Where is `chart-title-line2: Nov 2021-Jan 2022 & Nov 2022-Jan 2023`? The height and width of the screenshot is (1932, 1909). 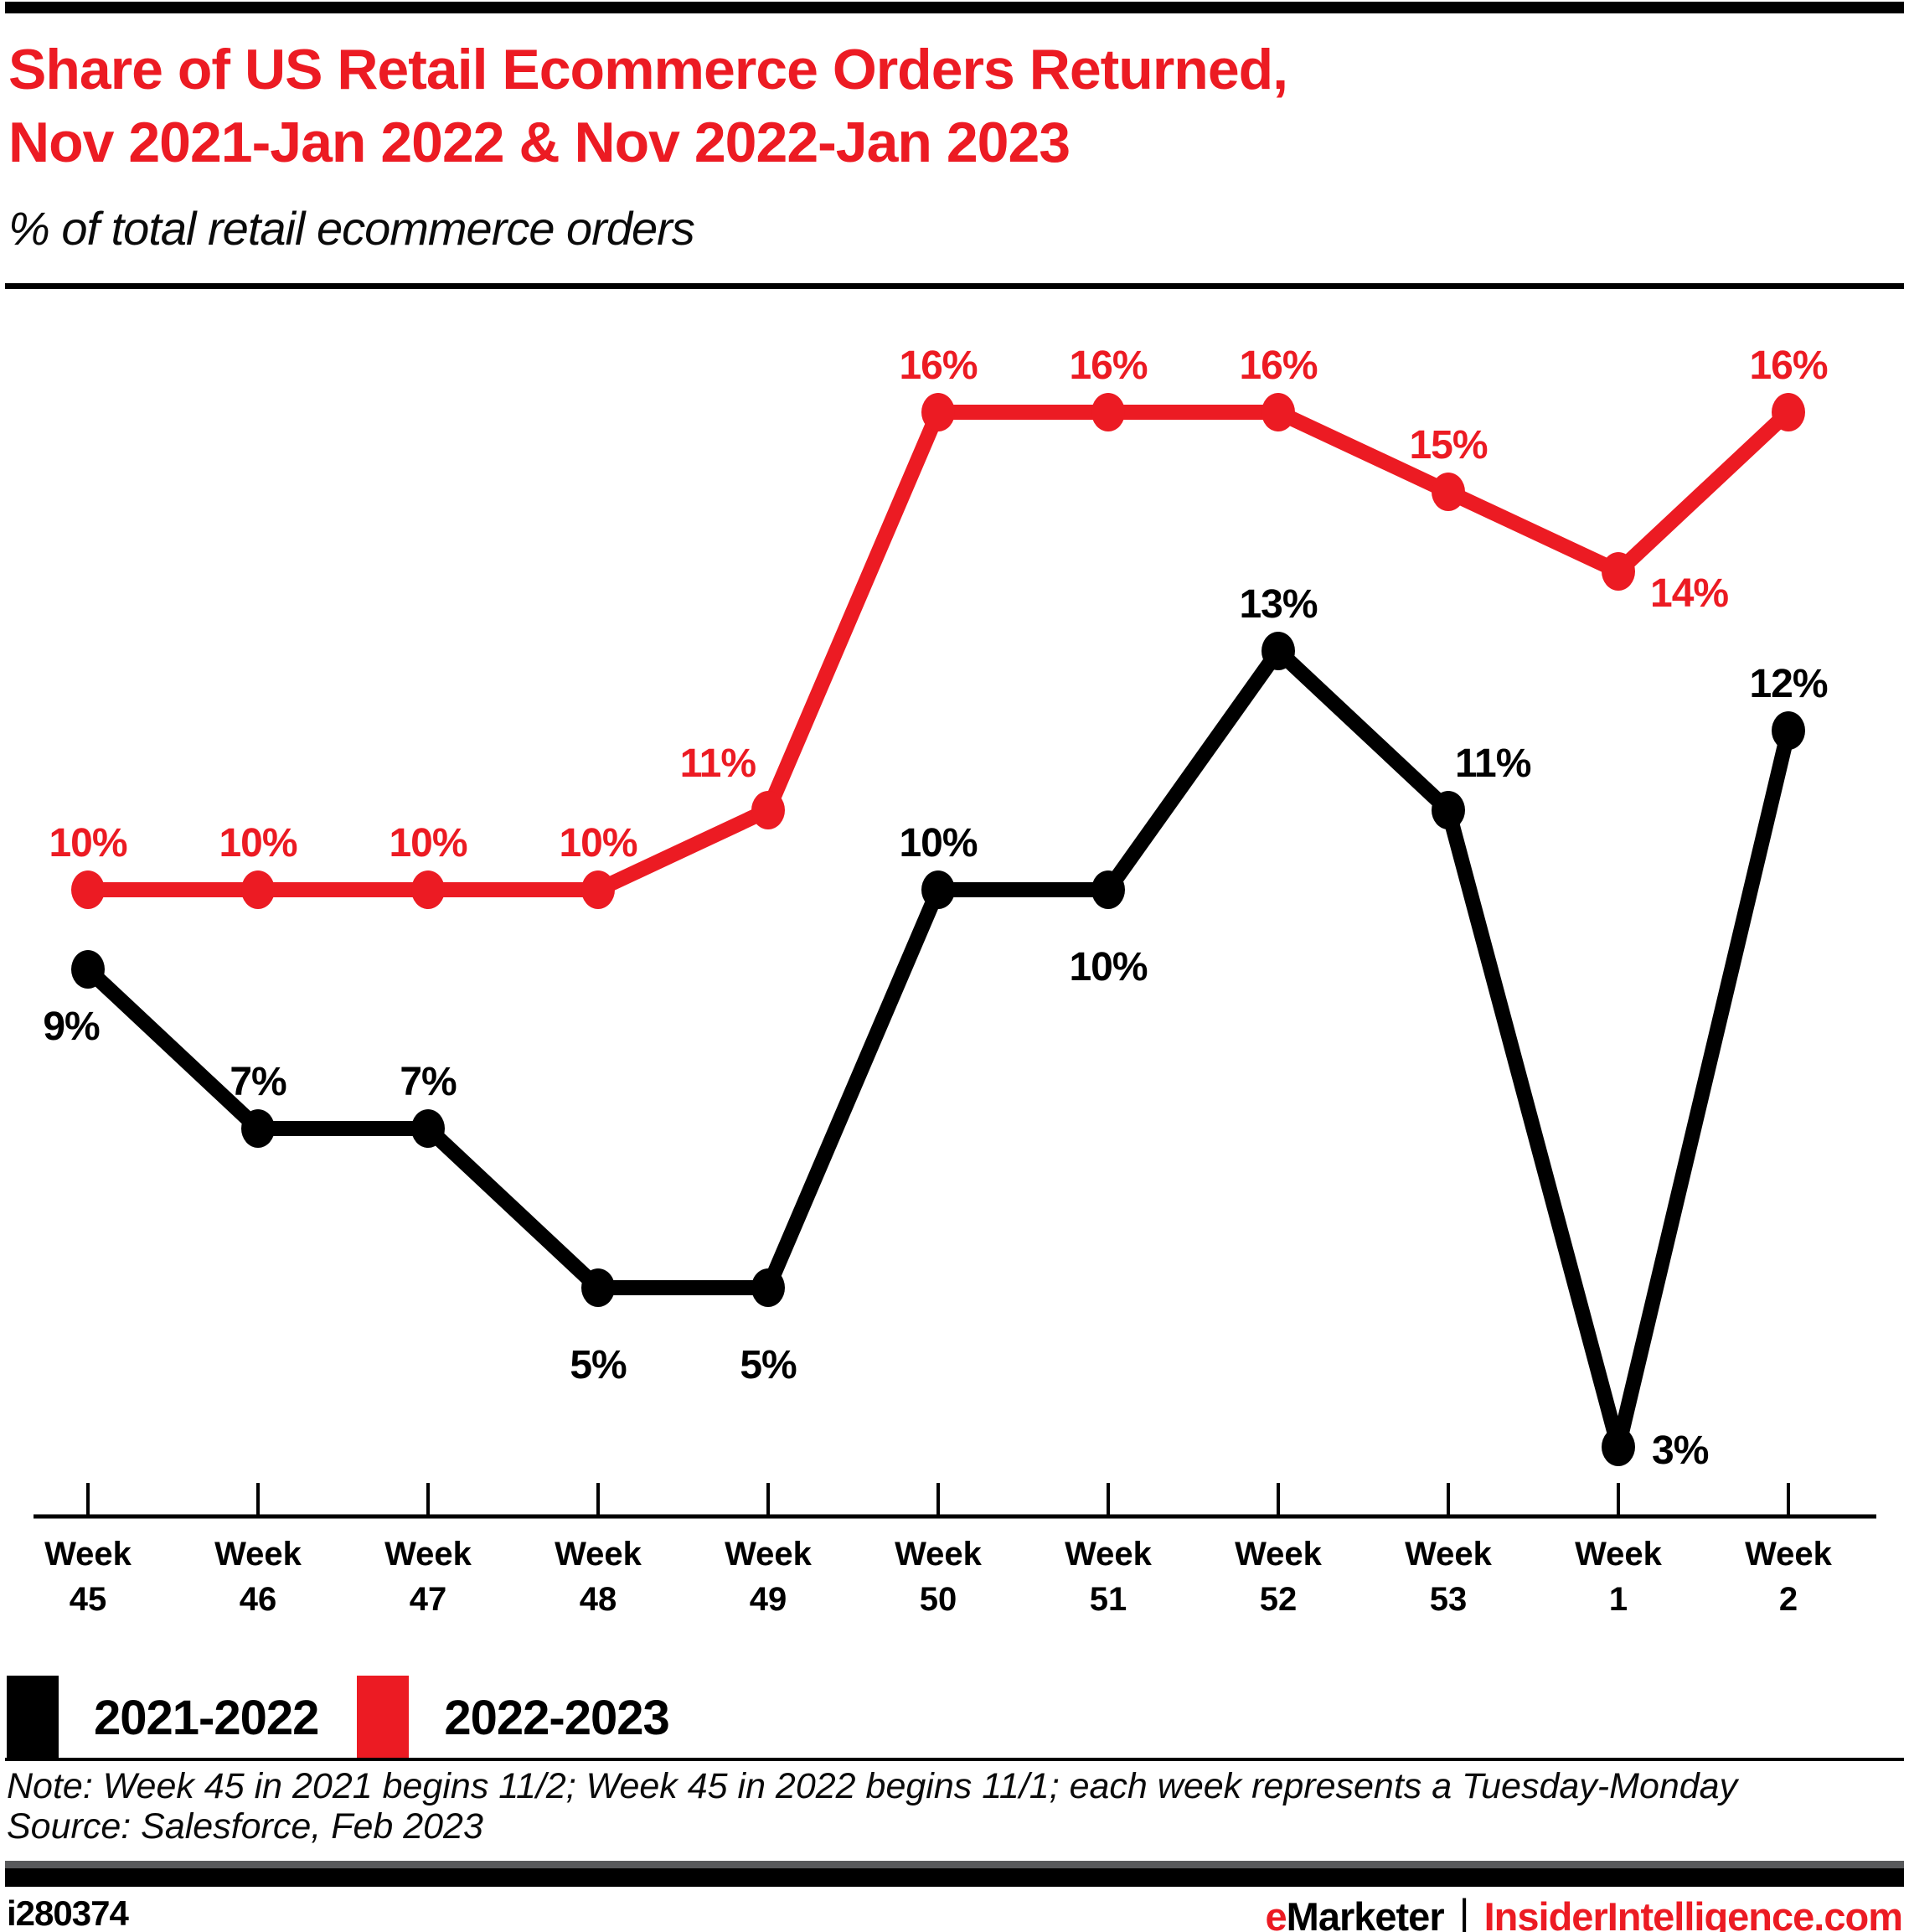 chart-title-line2: Nov 2021-Jan 2022 & Nov 2022-Jan 2023 is located at coordinates (539, 143).